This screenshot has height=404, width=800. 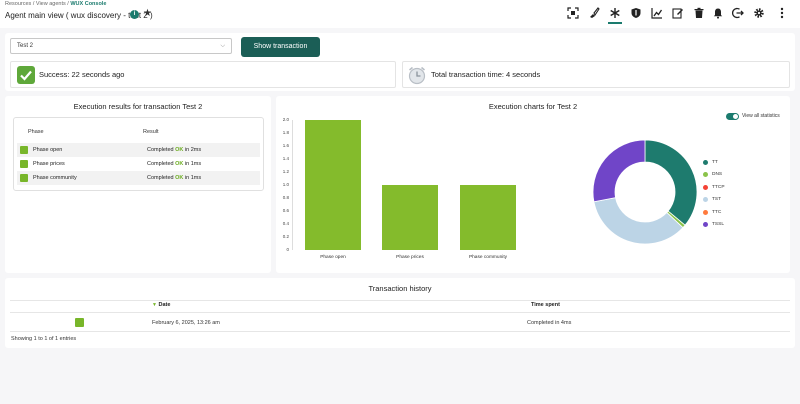 What do you see at coordinates (154, 305) in the screenshot?
I see `sort-down-icon: ▼` at bounding box center [154, 305].